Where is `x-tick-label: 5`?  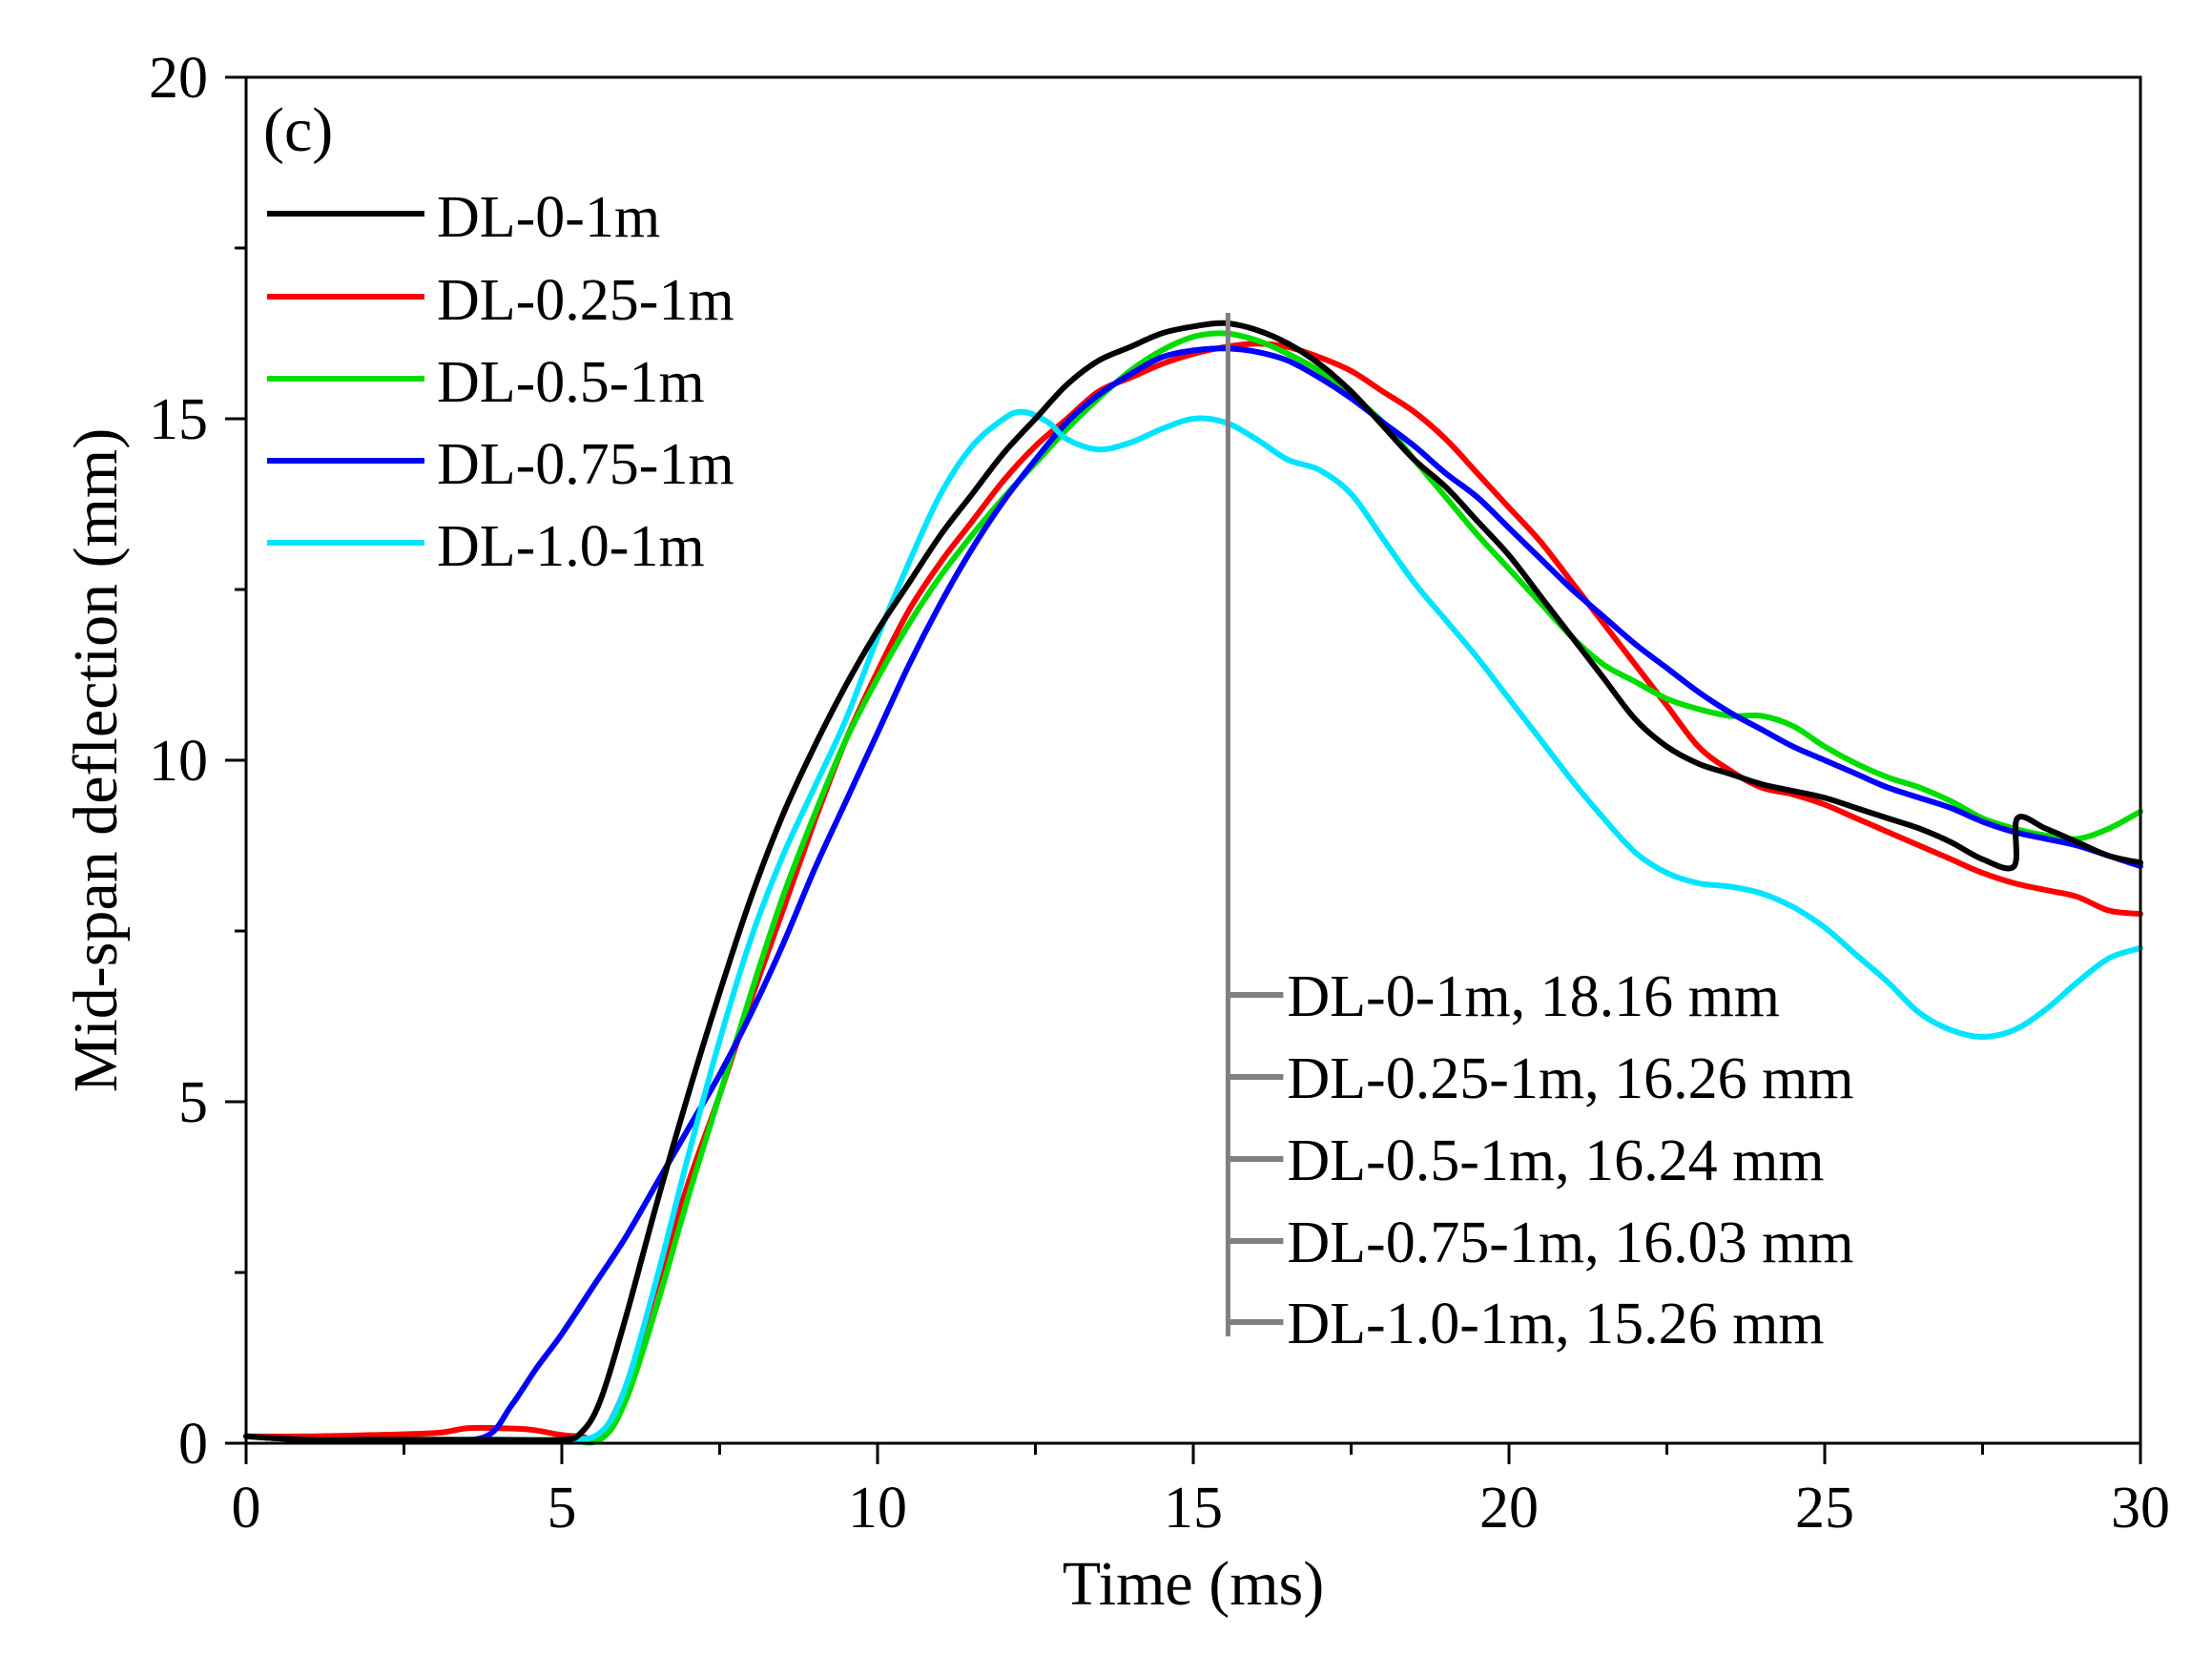 x-tick-label: 5 is located at coordinates (562, 1508).